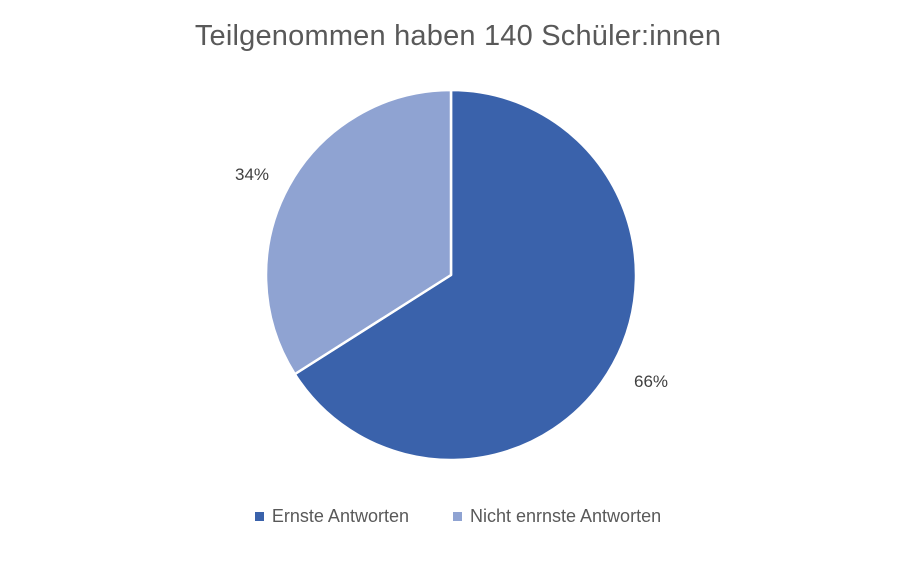 This screenshot has height=568, width=916. I want to click on legend-item-nicht-ernste: Nicht enrnste Antworten, so click(557, 516).